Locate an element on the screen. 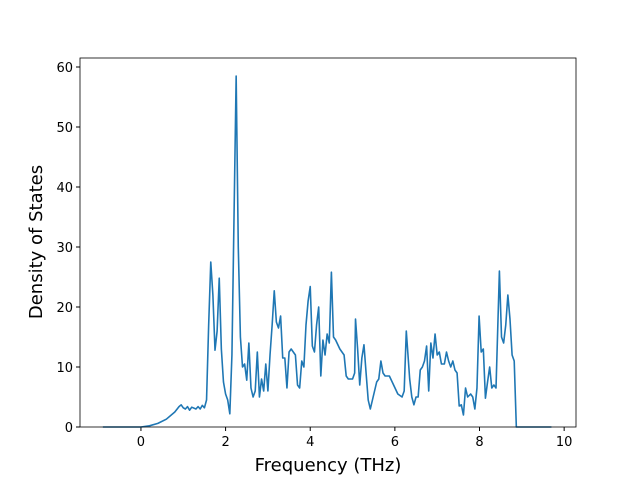  y-tick-label: 10 is located at coordinates (64, 368).